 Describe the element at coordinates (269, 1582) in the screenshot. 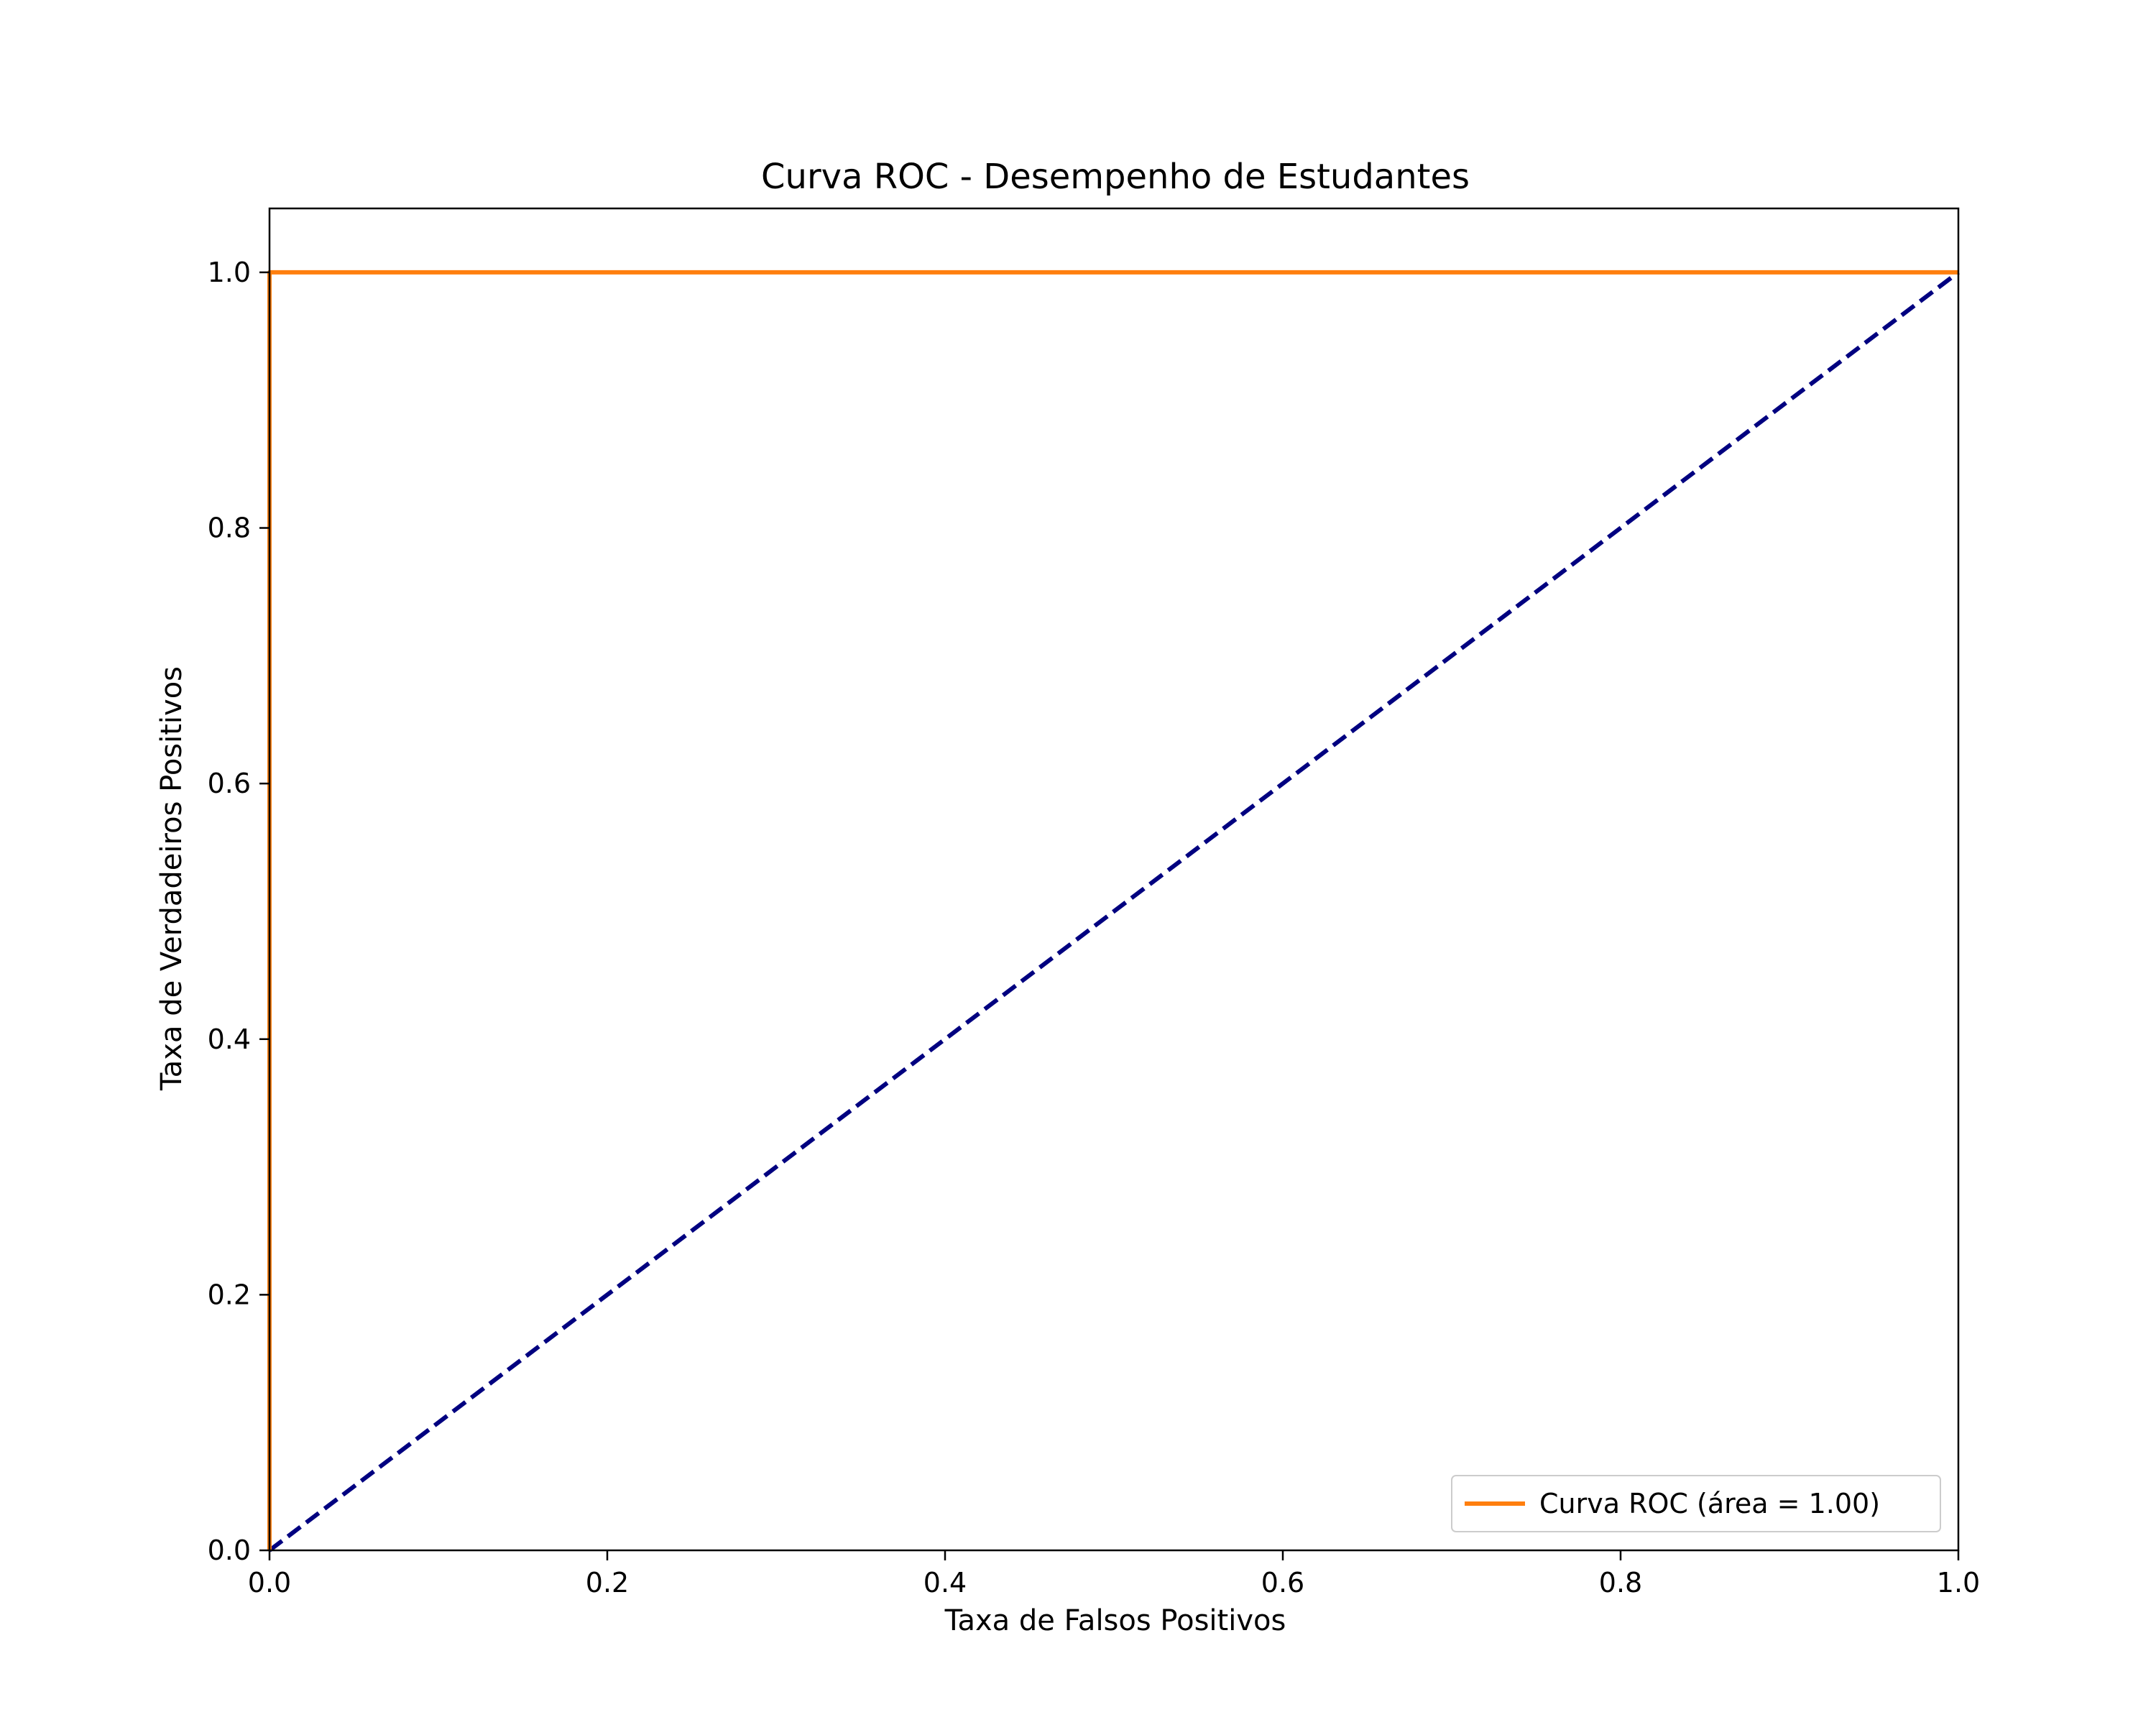

I see `x-tick-label: 0.0` at that location.